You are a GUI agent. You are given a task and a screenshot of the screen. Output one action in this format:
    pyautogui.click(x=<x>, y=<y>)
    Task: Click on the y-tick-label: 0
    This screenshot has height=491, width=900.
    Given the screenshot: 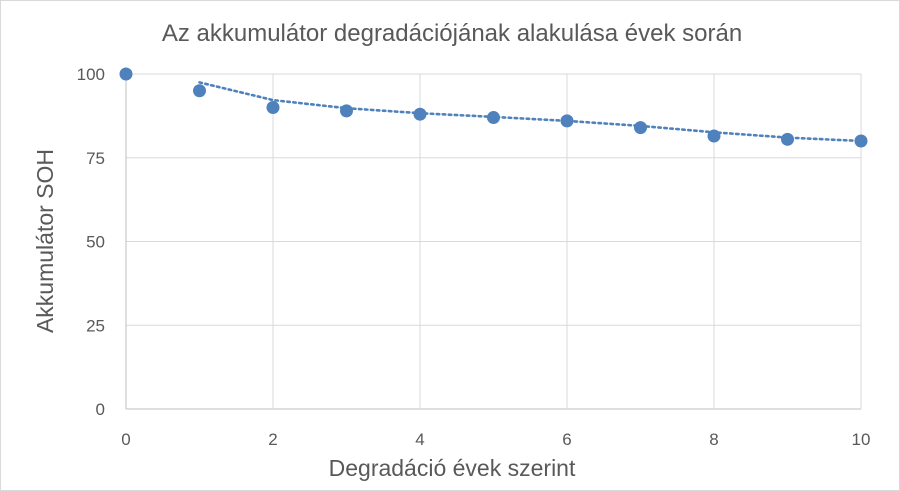 What is the action you would take?
    pyautogui.click(x=100, y=409)
    